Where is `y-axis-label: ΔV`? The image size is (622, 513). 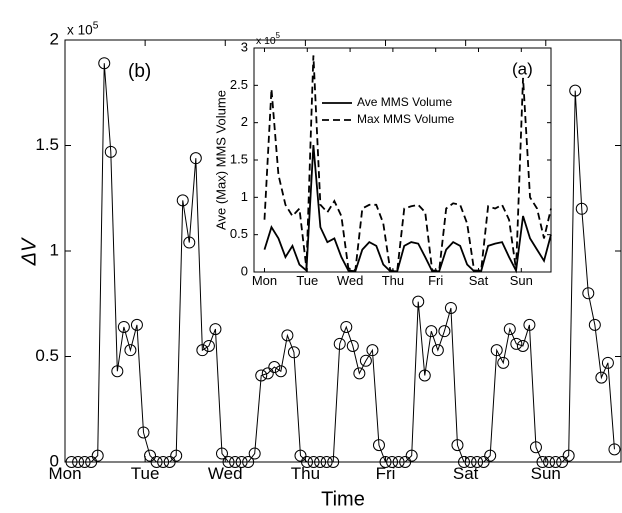 y-axis-label: ΔV is located at coordinates (29, 251).